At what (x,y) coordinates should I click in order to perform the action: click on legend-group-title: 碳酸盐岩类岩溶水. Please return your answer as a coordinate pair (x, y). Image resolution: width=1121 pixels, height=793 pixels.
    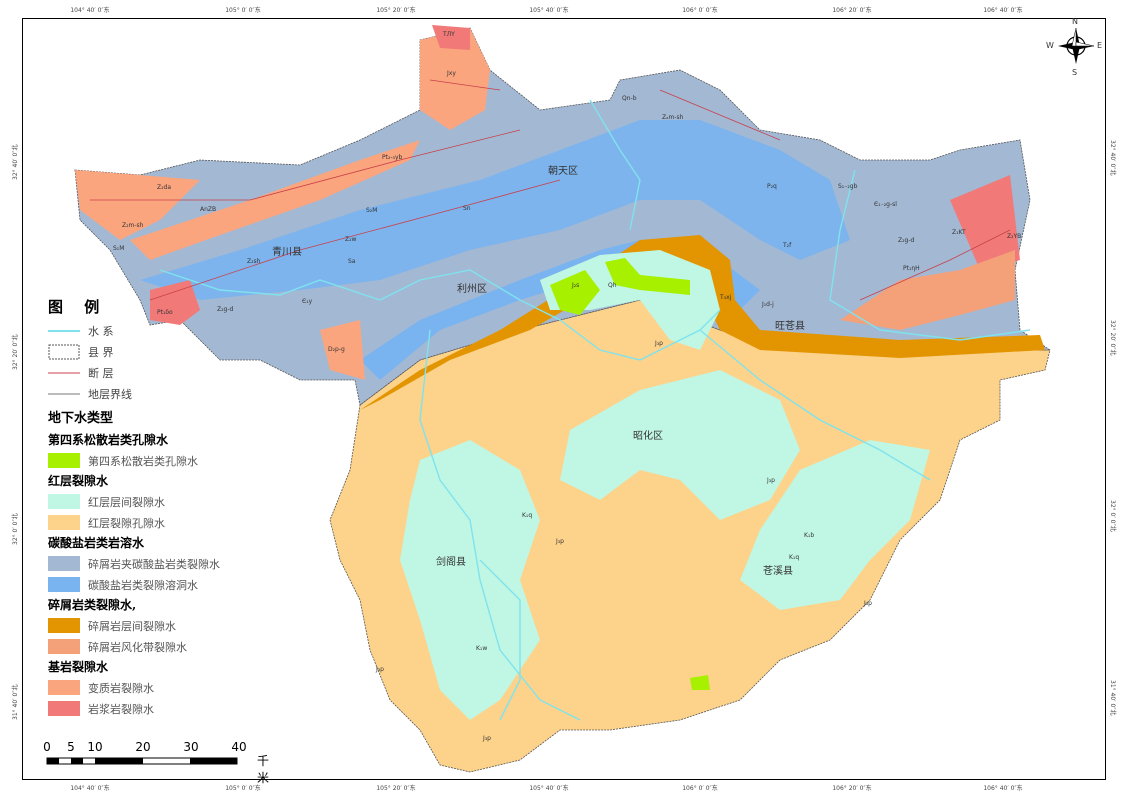
    Looking at the image, I should click on (96, 543).